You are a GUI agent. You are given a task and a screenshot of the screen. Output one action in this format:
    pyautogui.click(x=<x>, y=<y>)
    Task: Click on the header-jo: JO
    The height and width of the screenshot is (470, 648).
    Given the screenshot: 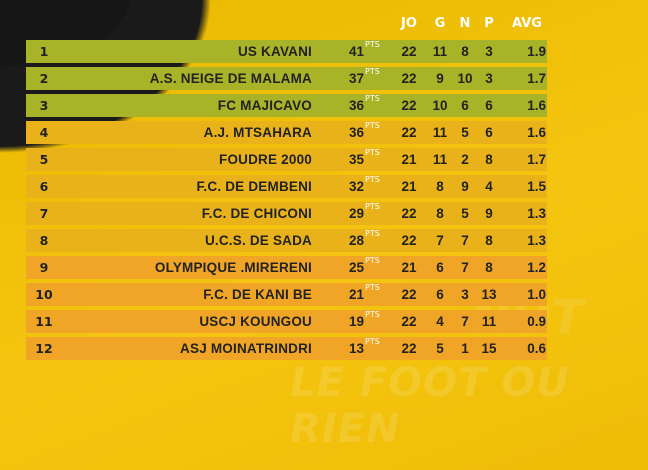 What is the action you would take?
    pyautogui.click(x=409, y=23)
    